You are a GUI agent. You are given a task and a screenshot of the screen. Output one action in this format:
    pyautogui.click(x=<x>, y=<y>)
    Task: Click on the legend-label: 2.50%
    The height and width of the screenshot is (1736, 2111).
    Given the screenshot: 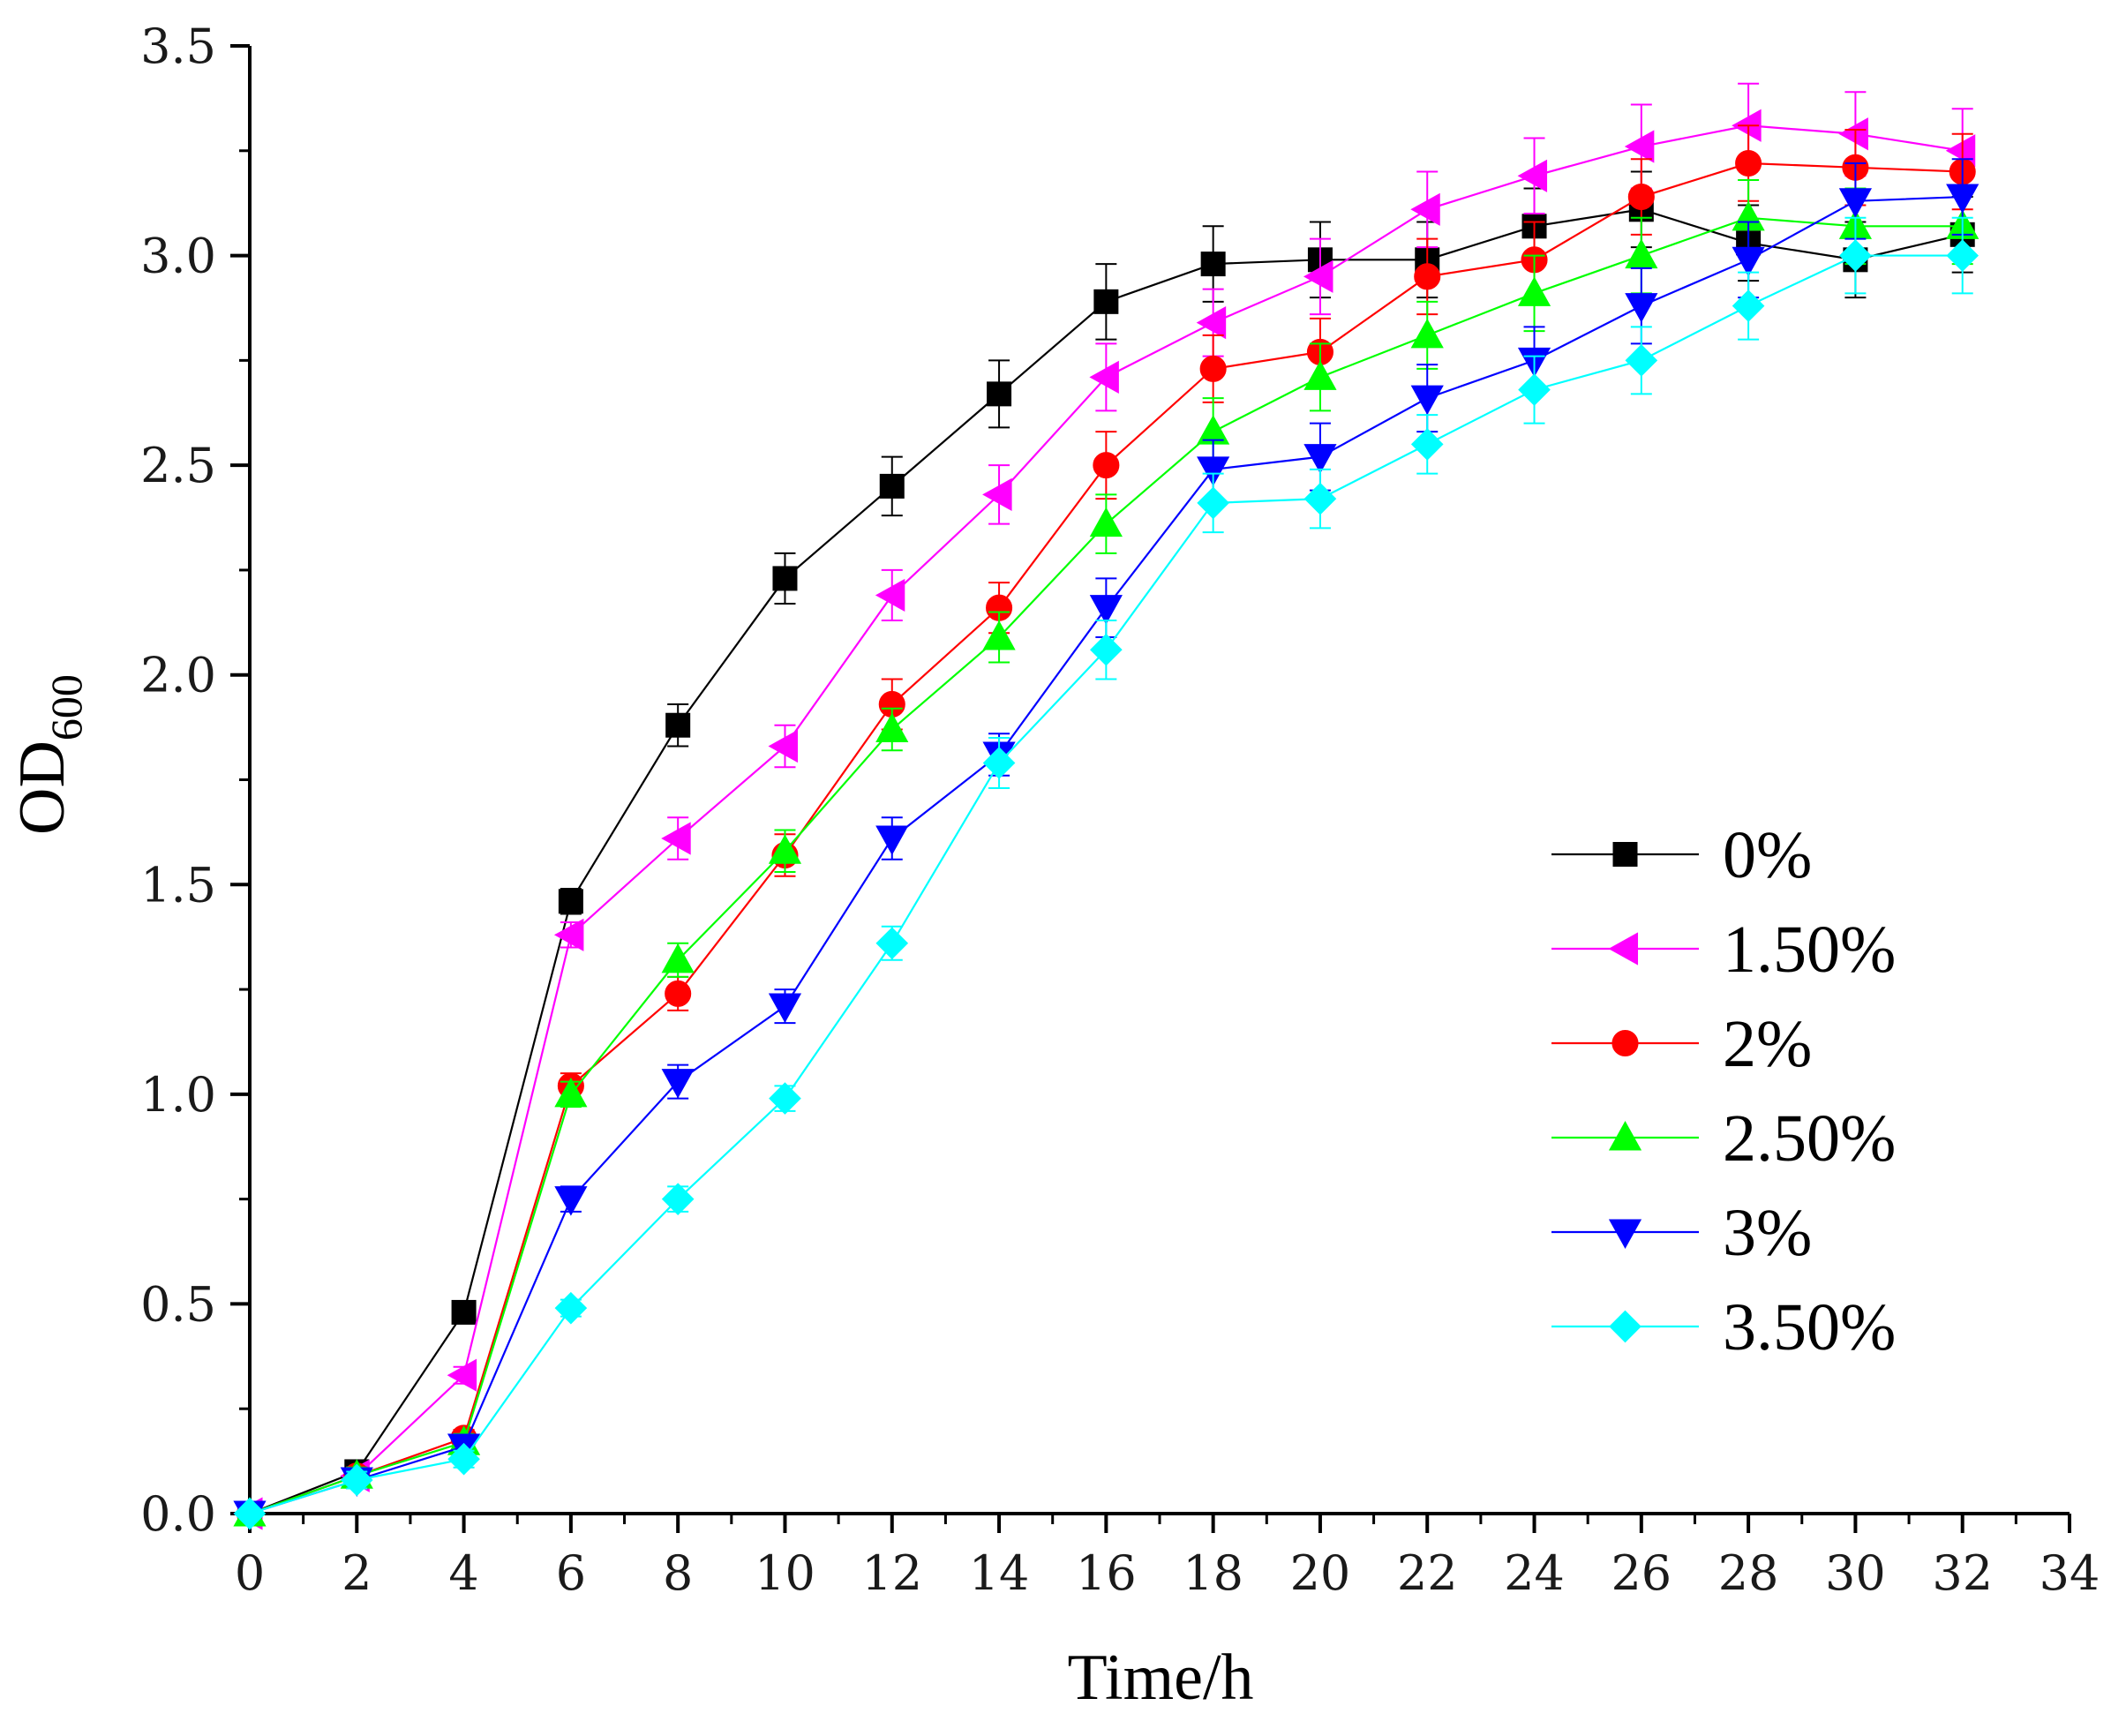 What is the action you would take?
    pyautogui.click(x=1809, y=1138)
    